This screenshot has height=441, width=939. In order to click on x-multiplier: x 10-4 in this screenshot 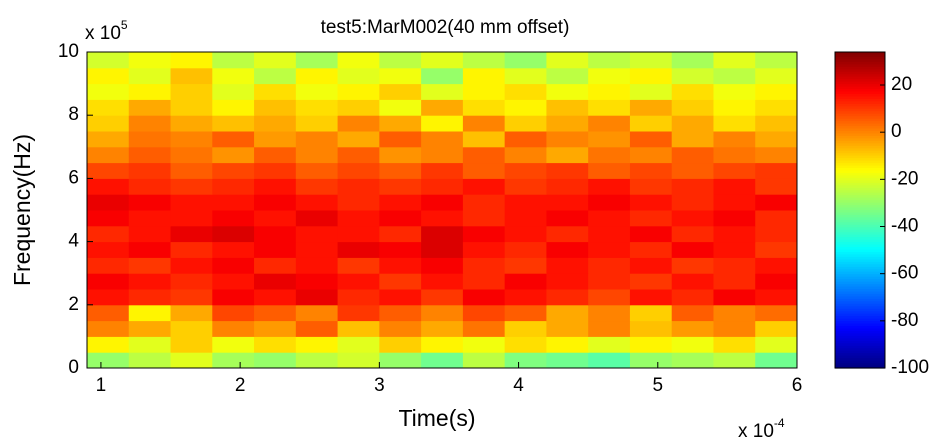, I will do `click(761, 428)`.